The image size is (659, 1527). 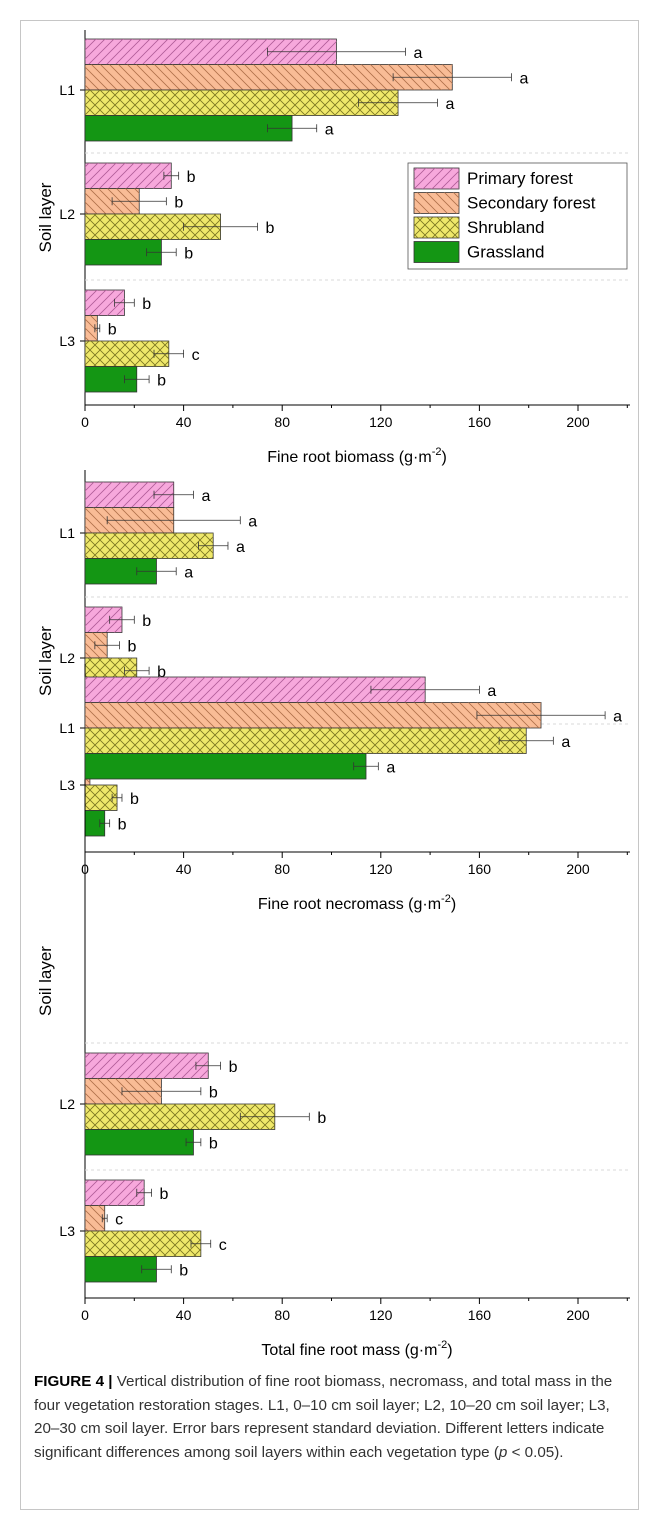 What do you see at coordinates (436, 252) in the screenshot?
I see `legend-swatch` at bounding box center [436, 252].